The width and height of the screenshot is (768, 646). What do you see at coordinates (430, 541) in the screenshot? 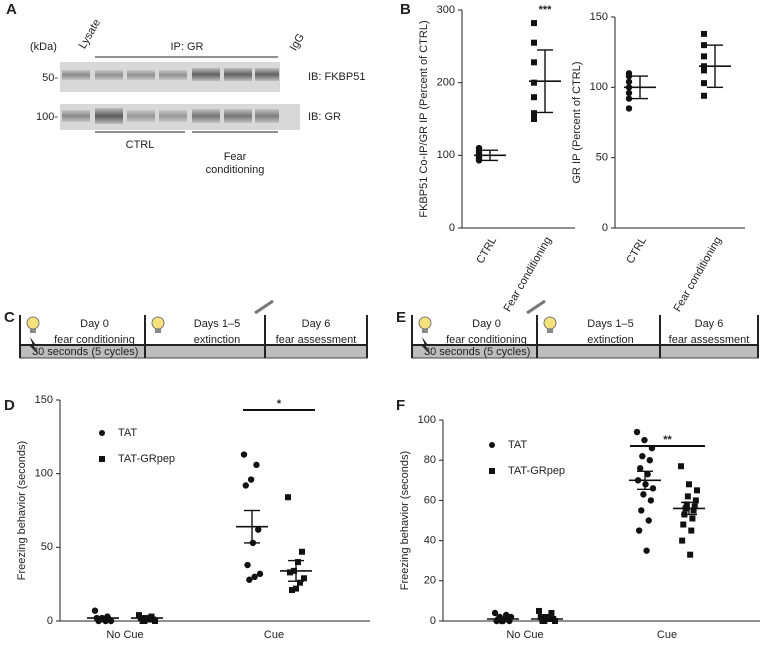
I see `y-tick-label: 40` at bounding box center [430, 541].